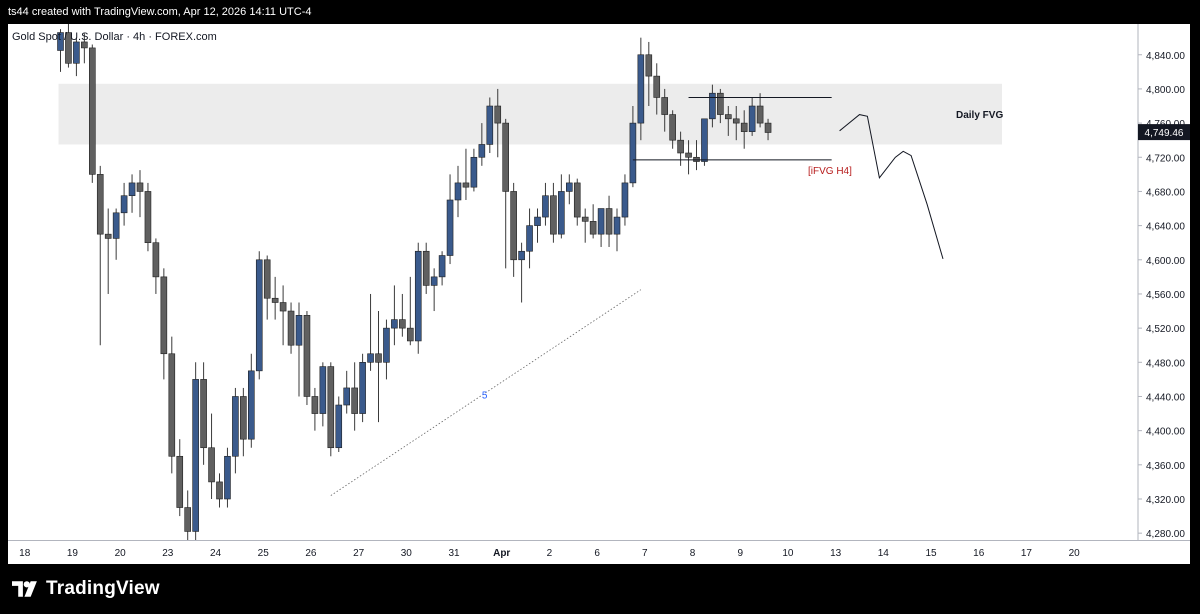 Image resolution: width=1200 pixels, height=614 pixels. I want to click on time-tick-label: 30, so click(407, 553).